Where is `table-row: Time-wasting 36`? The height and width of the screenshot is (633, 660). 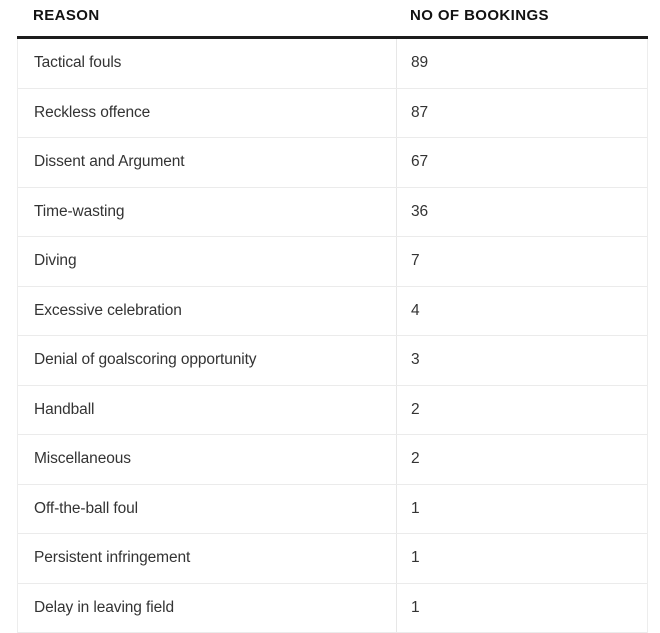 table-row: Time-wasting 36 is located at coordinates (332, 212).